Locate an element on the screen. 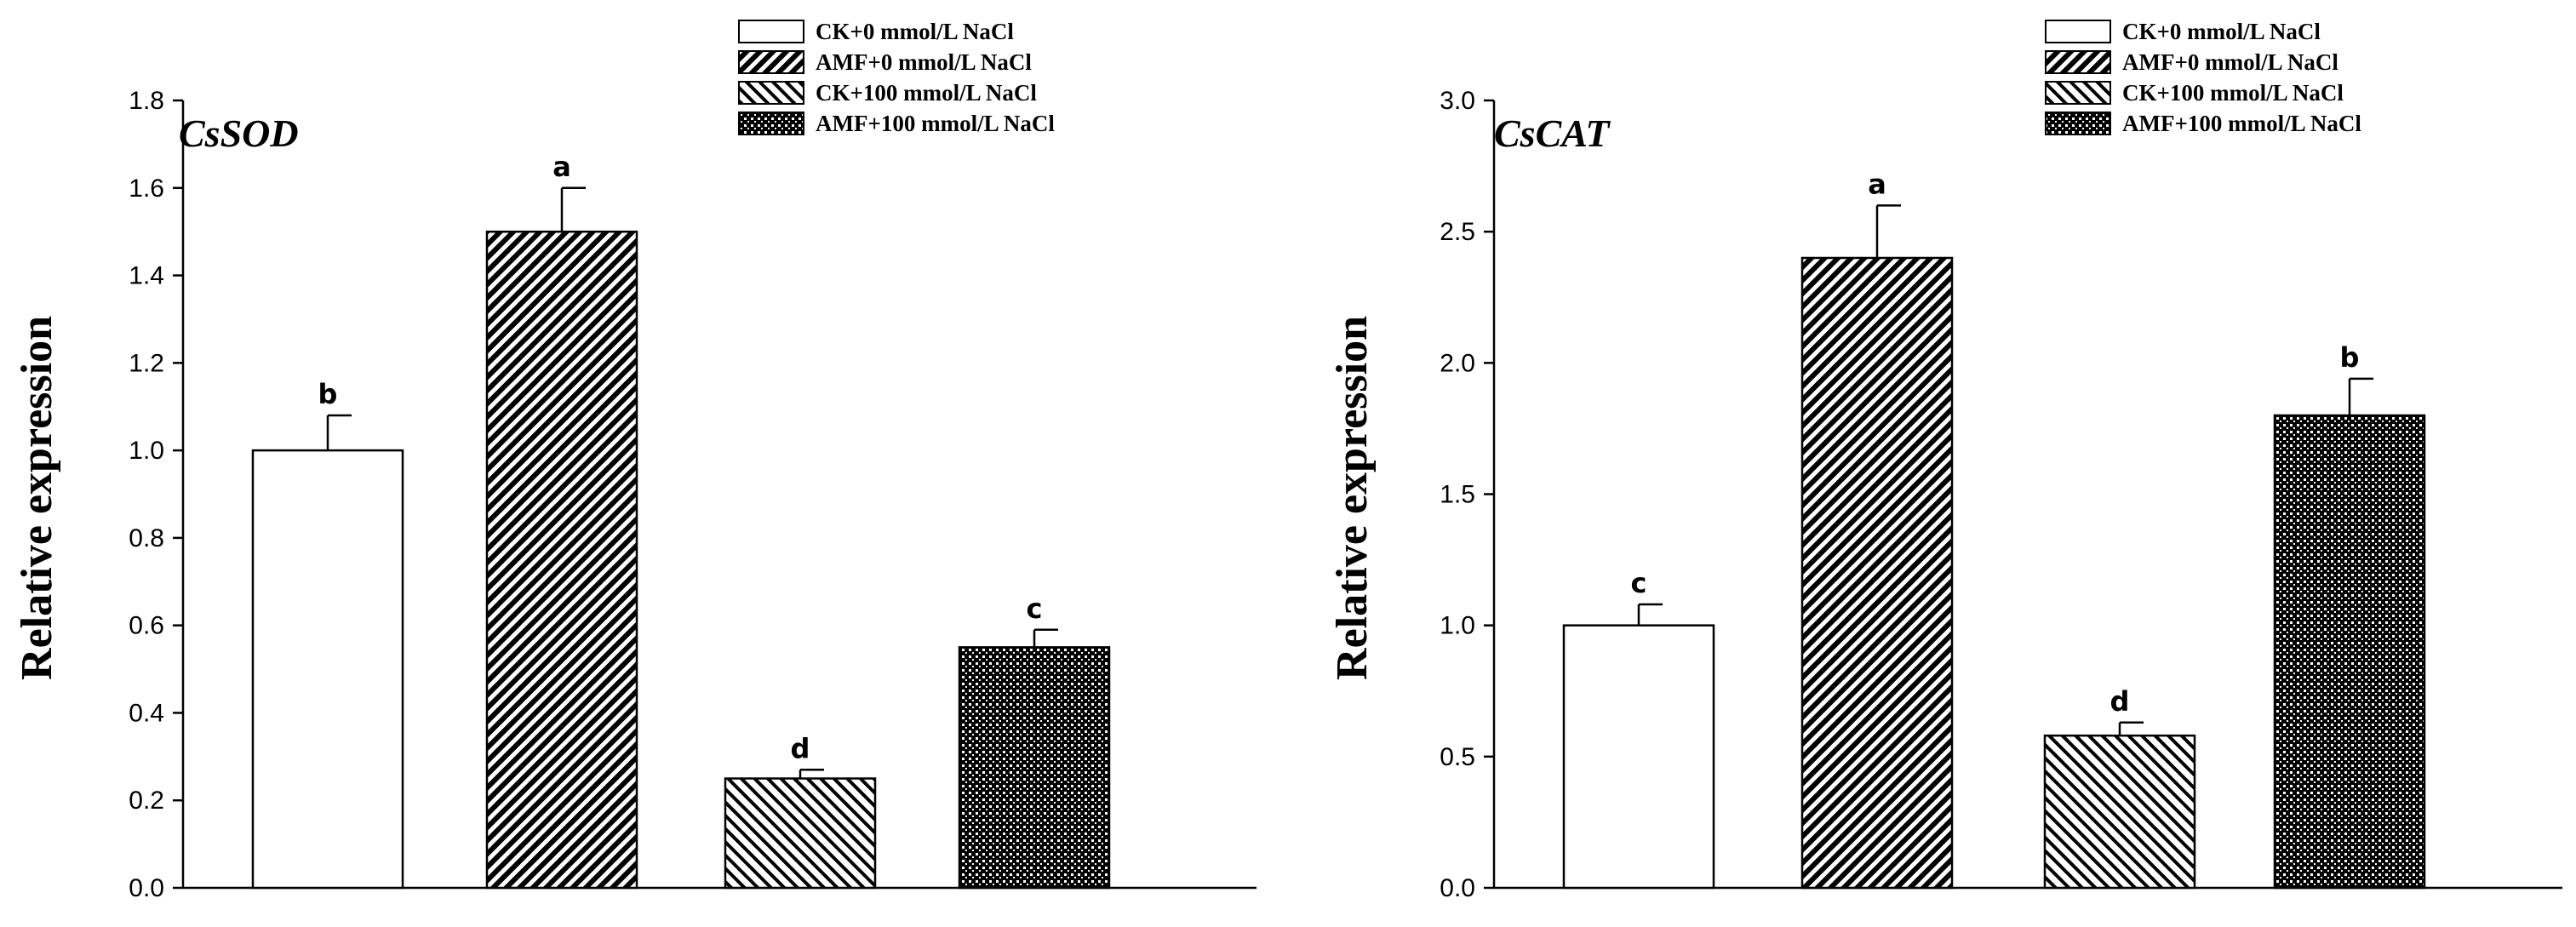 The image size is (2576, 927). y-tick-label: 0.4 is located at coordinates (146, 713).